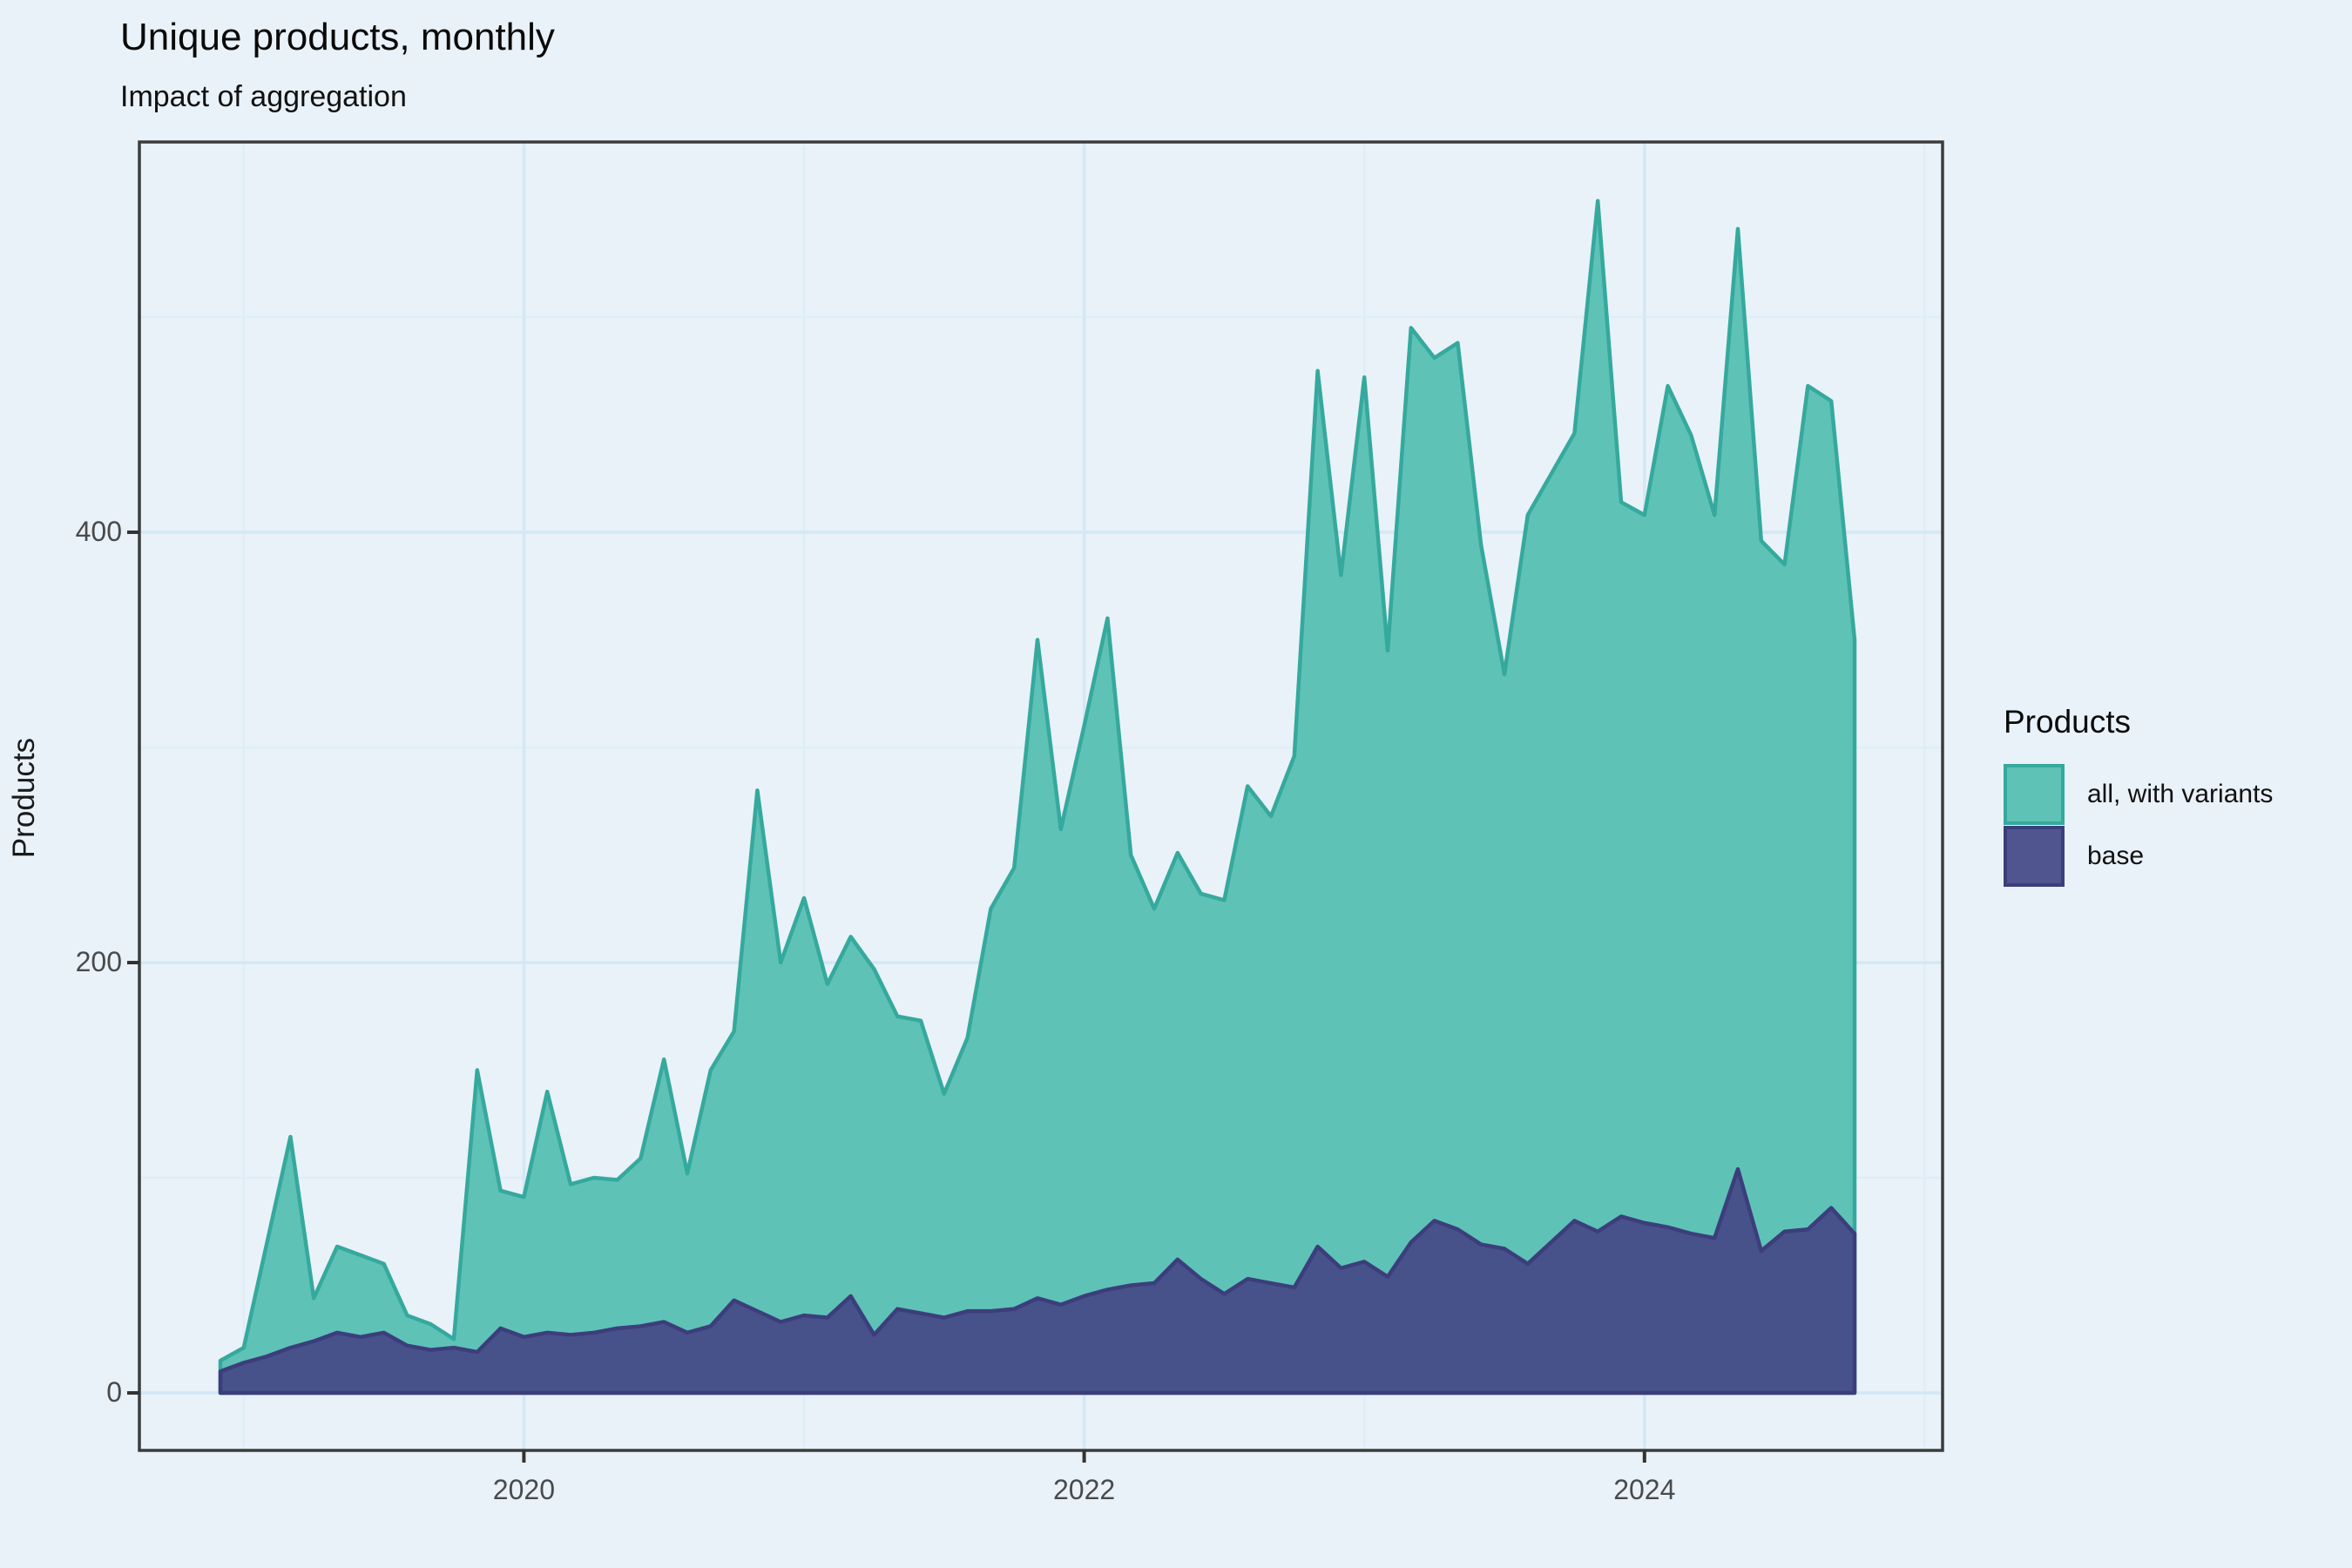  What do you see at coordinates (2068, 722) in the screenshot?
I see `legend-title: Products` at bounding box center [2068, 722].